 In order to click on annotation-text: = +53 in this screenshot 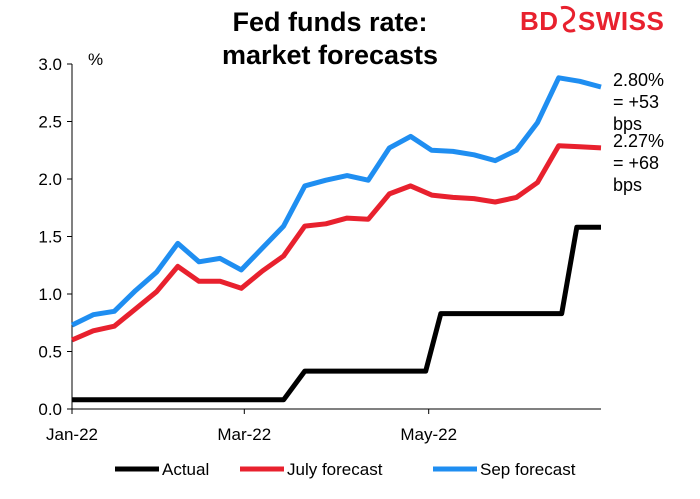, I will do `click(636, 102)`.